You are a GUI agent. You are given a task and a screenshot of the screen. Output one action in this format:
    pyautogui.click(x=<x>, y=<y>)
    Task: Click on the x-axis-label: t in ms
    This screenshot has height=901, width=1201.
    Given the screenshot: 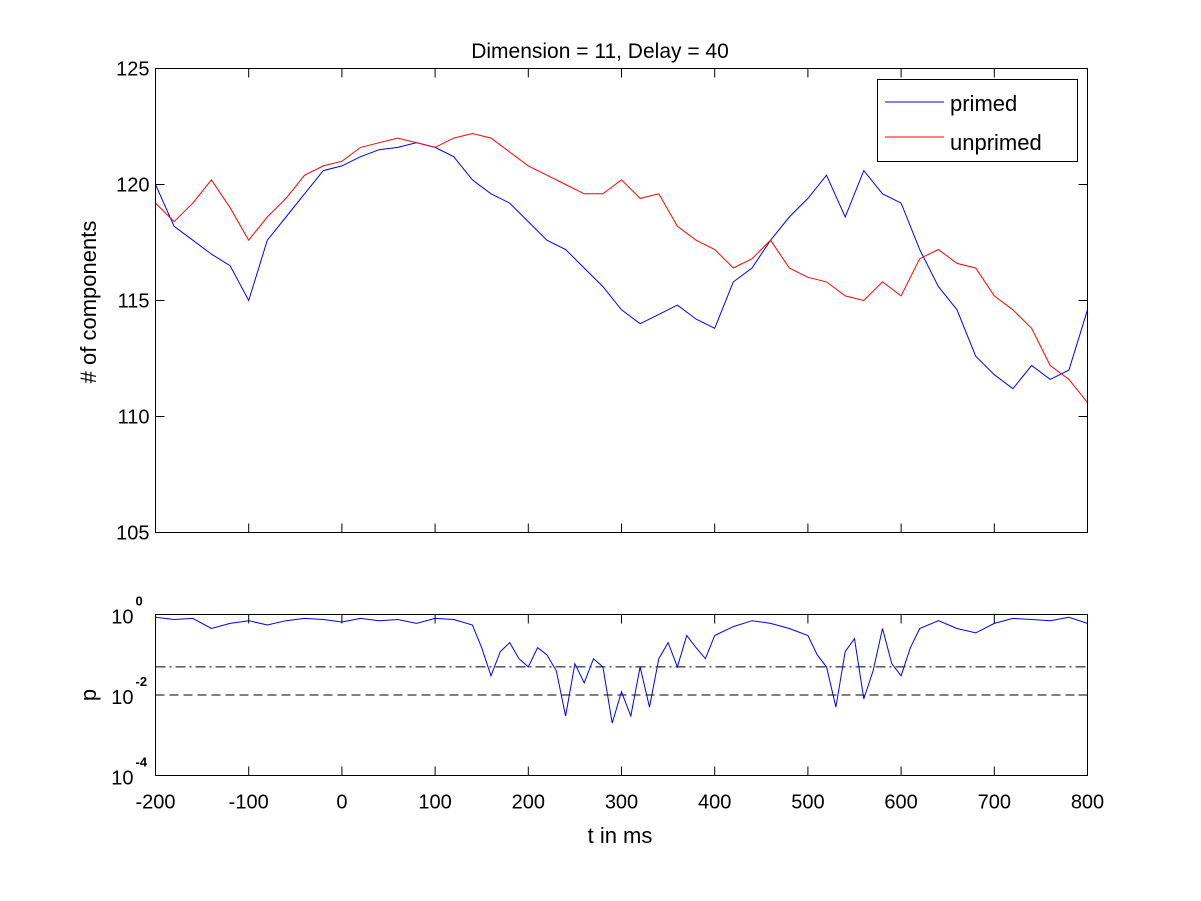 What is the action you would take?
    pyautogui.click(x=620, y=835)
    